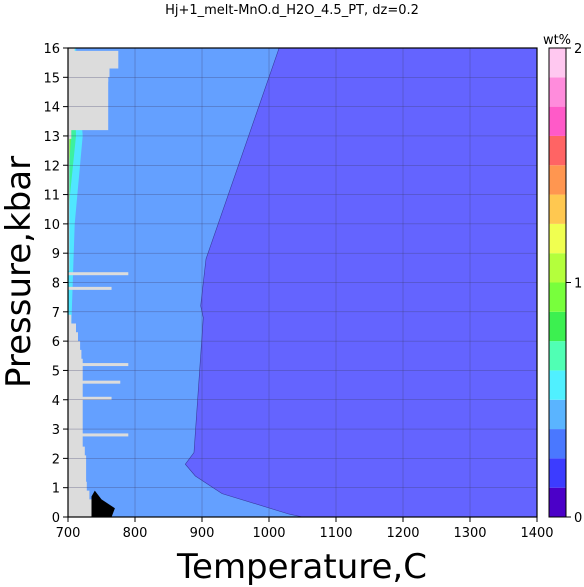 The image size is (584, 587). What do you see at coordinates (557, 40) in the screenshot?
I see `colorbar-label: wt%` at bounding box center [557, 40].